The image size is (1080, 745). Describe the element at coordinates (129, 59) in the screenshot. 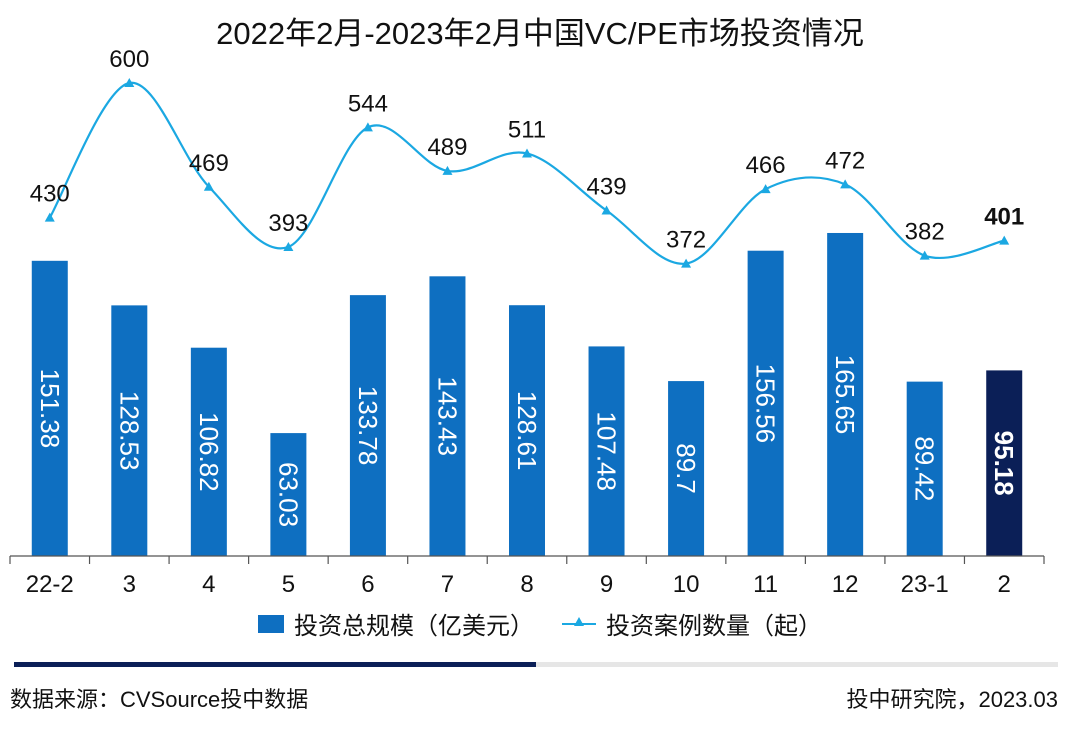

I see `line-label-1: 600` at that location.